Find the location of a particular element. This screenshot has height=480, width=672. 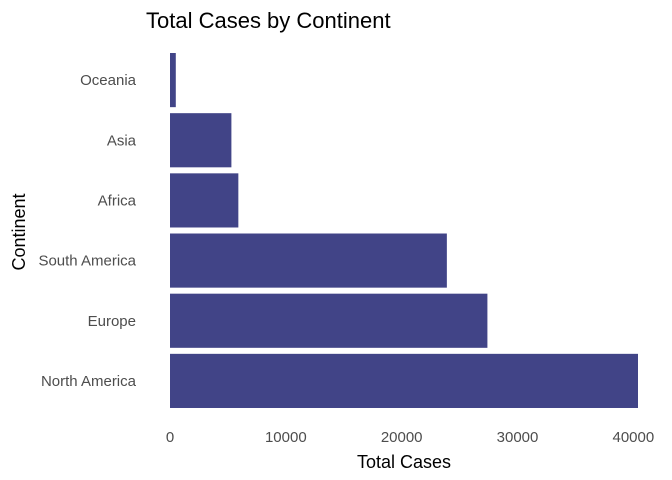

x-axis-title: Total Cases is located at coordinates (404, 462).